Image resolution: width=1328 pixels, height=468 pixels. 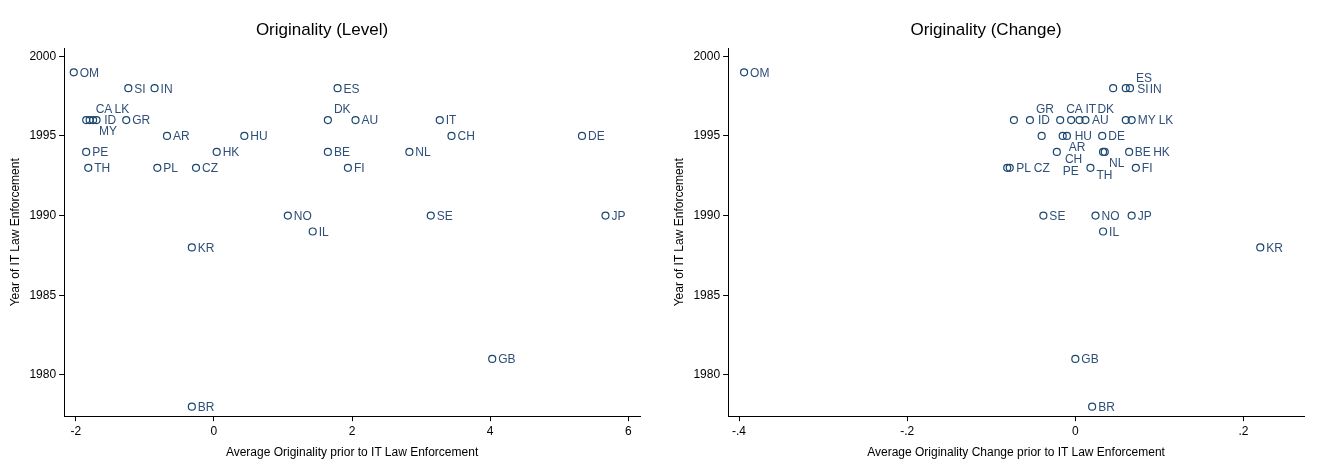 What do you see at coordinates (596, 136) in the screenshot?
I see `annotation: DE` at bounding box center [596, 136].